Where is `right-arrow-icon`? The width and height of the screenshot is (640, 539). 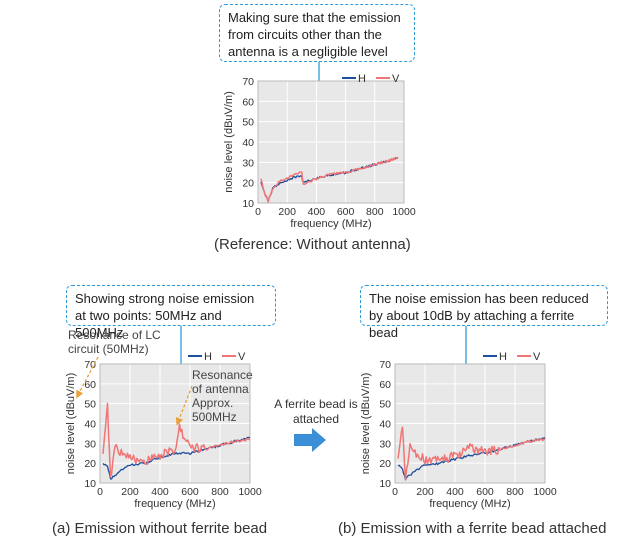
right-arrow-icon is located at coordinates (310, 440).